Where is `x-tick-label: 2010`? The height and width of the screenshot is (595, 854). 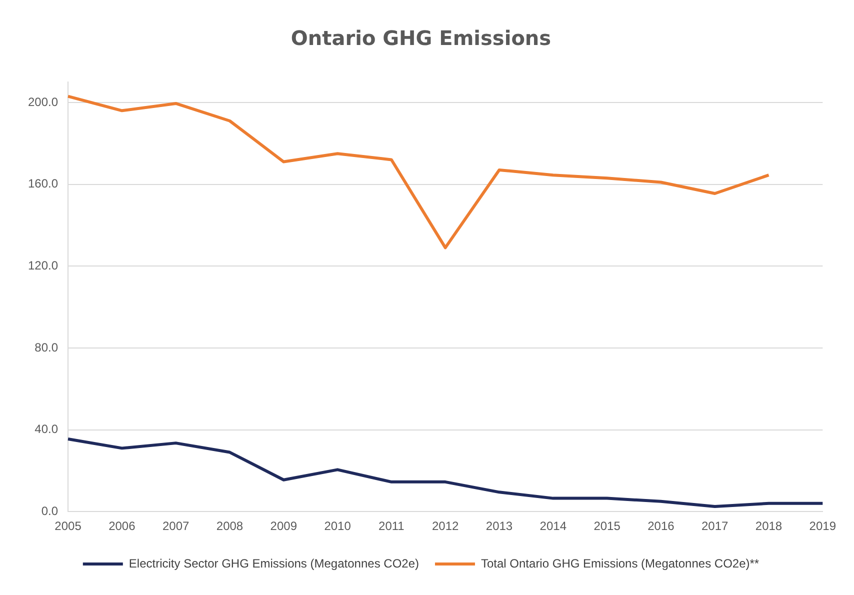 x-tick-label: 2010 is located at coordinates (338, 526).